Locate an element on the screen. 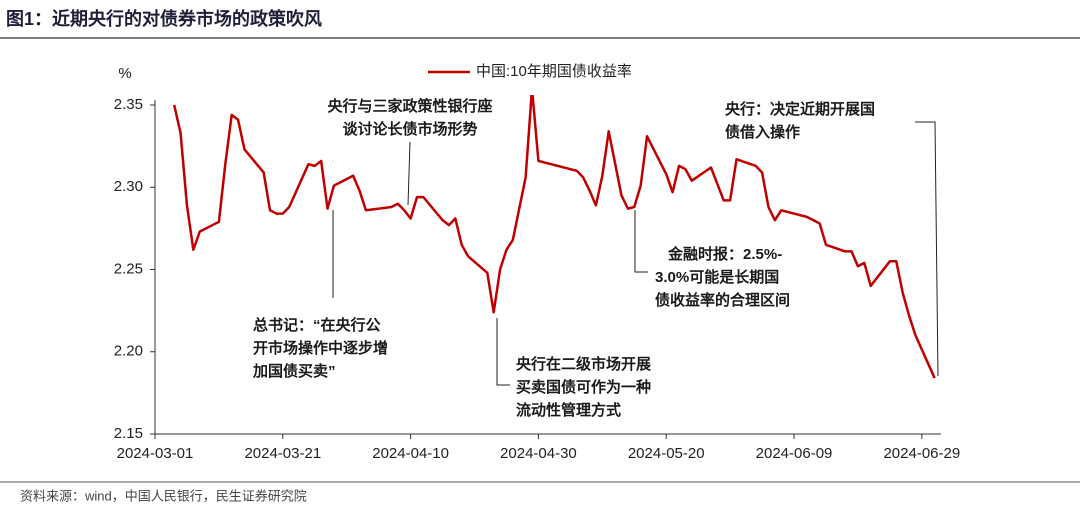 This screenshot has height=512, width=1080. annotation-line: 债借入操作 is located at coordinates (762, 132).